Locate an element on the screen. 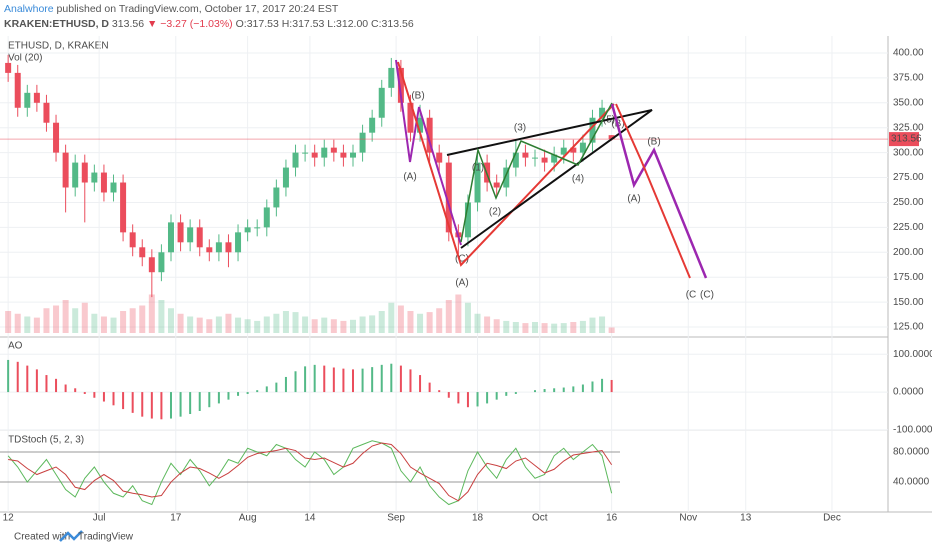 The height and width of the screenshot is (550, 932). y-tick-label: 225.00 is located at coordinates (908, 227).